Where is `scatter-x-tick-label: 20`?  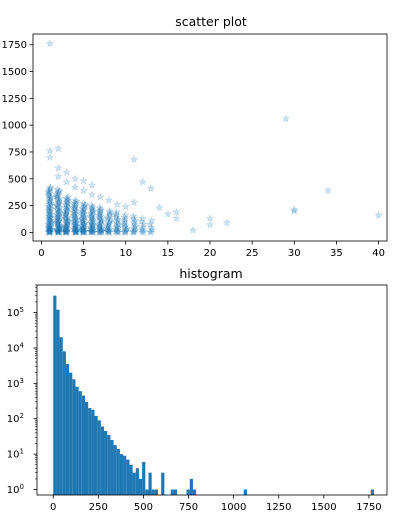
scatter-x-tick-label: 20 is located at coordinates (210, 253).